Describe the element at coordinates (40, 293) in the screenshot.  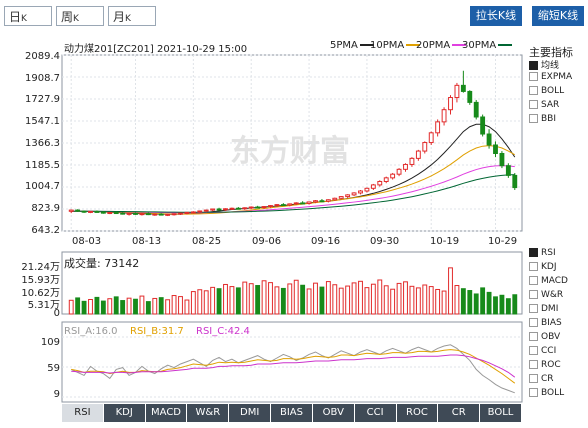
I see `volume-tick: 10.62万` at that location.